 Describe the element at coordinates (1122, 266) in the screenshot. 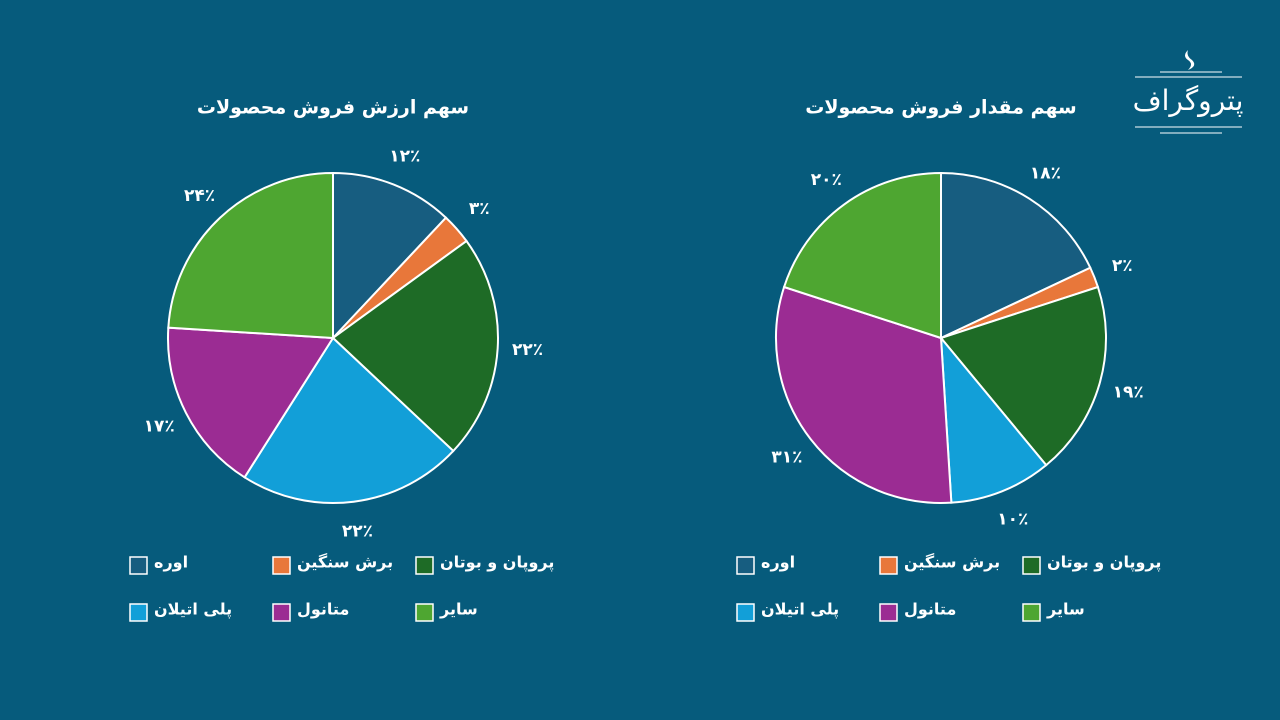

I see `value-label: ۲٪` at that location.